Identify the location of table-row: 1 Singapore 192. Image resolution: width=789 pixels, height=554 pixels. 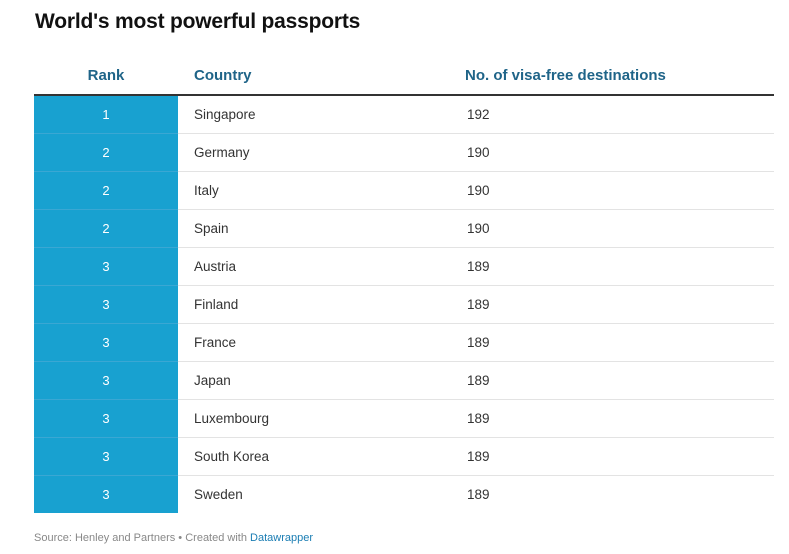
(404, 114).